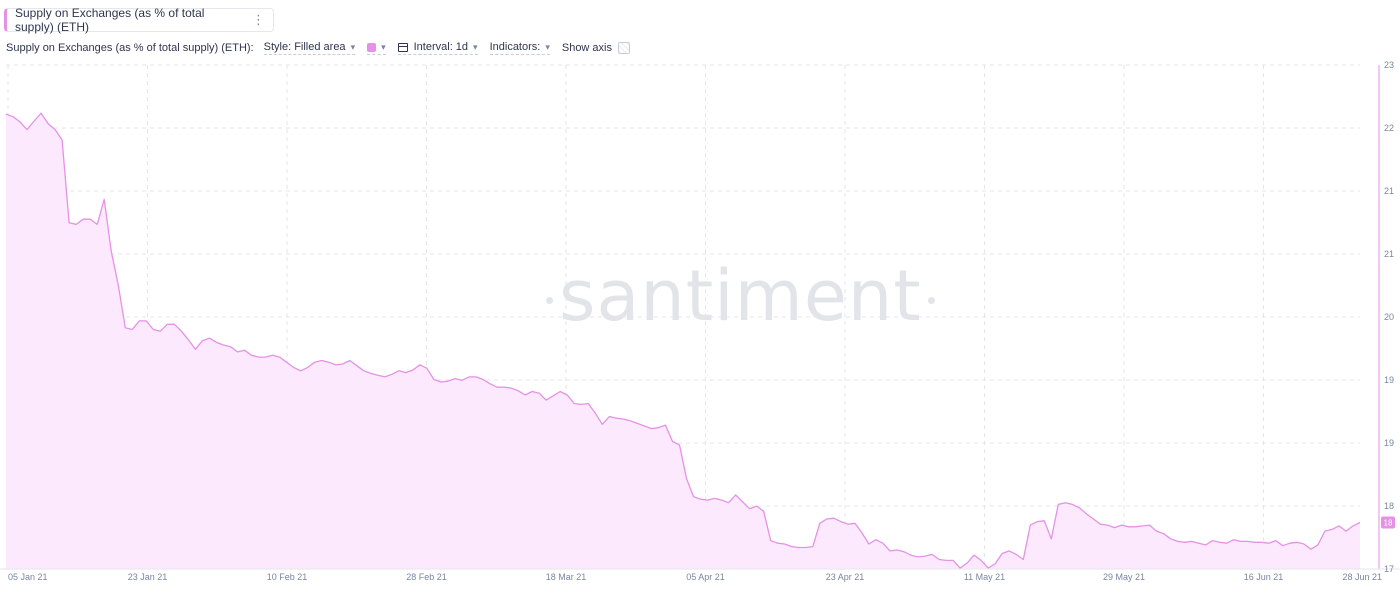 This screenshot has width=1400, height=593. I want to click on x-tick-label: 23 Jan 21, so click(148, 577).